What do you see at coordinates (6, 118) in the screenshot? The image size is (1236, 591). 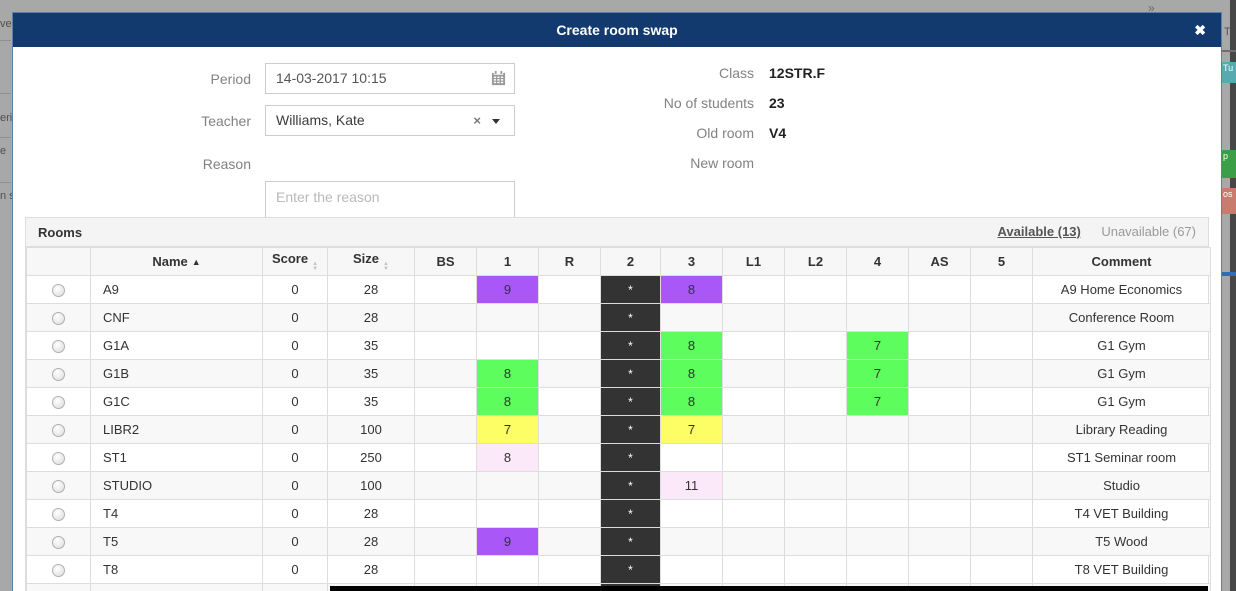 I see `backdrop-fragment-left-2: eri` at bounding box center [6, 118].